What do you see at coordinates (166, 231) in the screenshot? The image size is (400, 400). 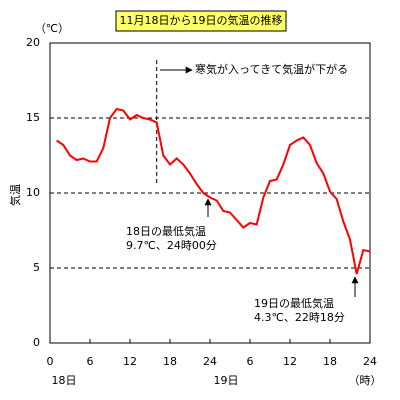 I see `annotation: 18日の最低気温` at bounding box center [166, 231].